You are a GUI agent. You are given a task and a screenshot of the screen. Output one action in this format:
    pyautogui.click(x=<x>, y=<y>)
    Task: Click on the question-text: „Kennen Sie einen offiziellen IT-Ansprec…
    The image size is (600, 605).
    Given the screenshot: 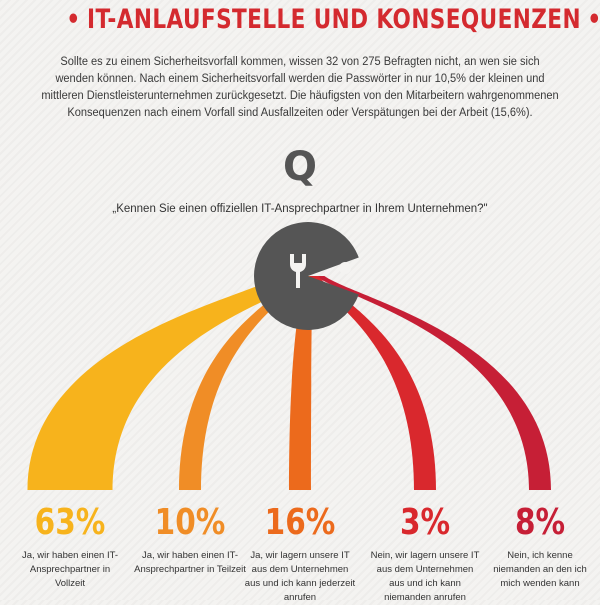 What is the action you would take?
    pyautogui.click(x=300, y=209)
    